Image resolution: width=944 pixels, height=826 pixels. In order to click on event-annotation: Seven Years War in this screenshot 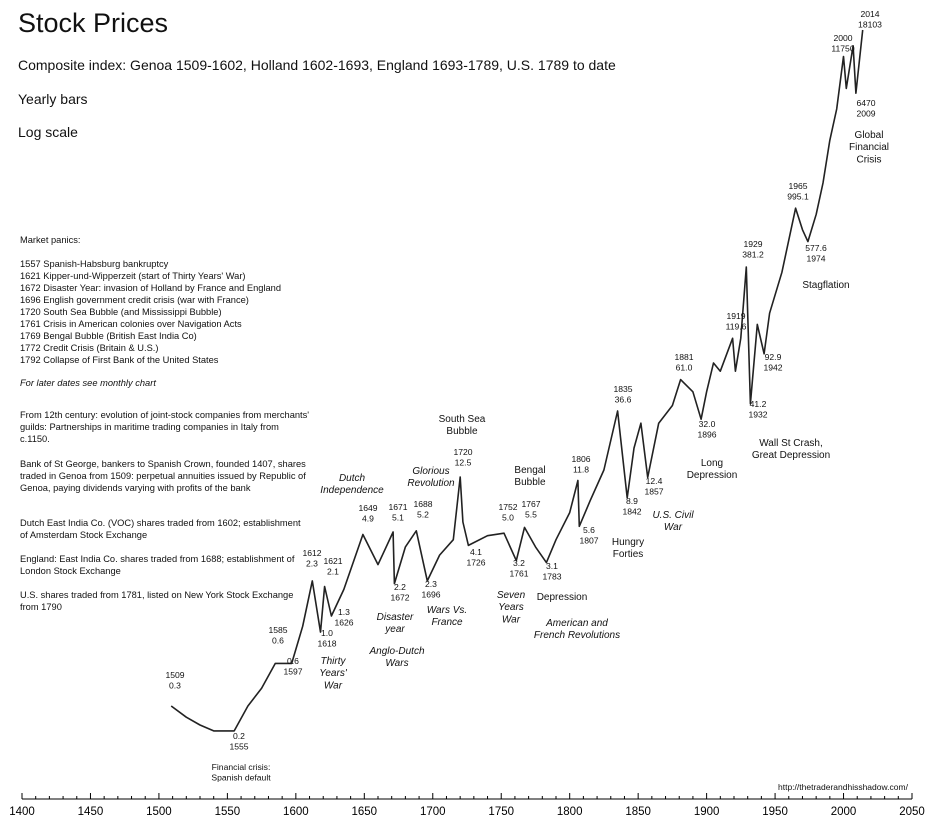, I will do `click(511, 607)`.